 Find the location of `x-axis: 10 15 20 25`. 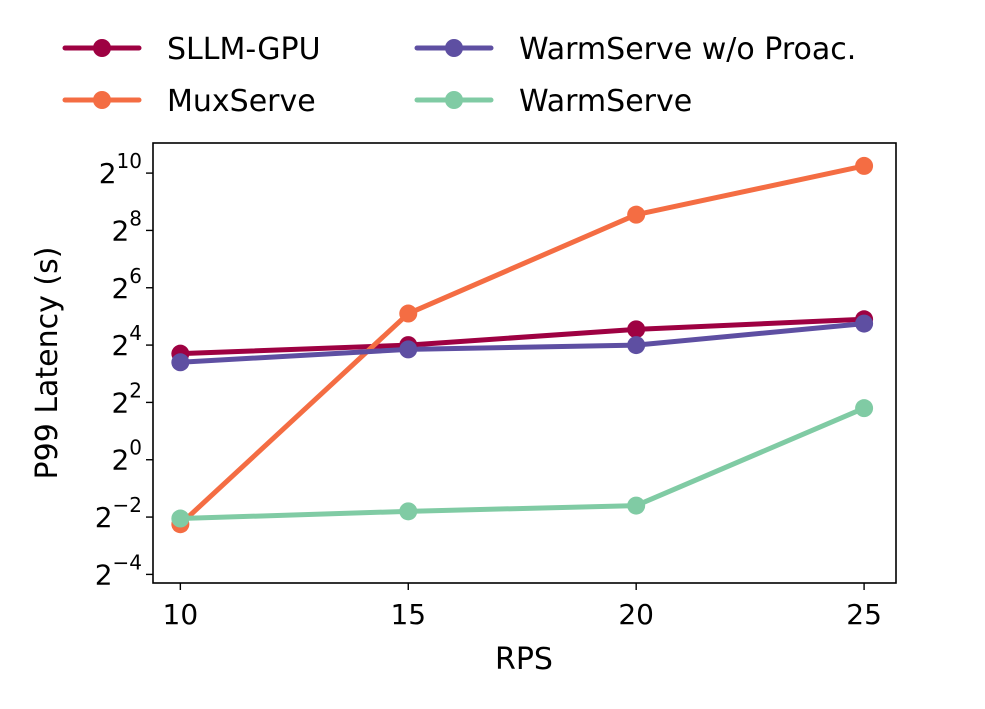

x-axis: 10 15 20 25 is located at coordinates (522, 607).